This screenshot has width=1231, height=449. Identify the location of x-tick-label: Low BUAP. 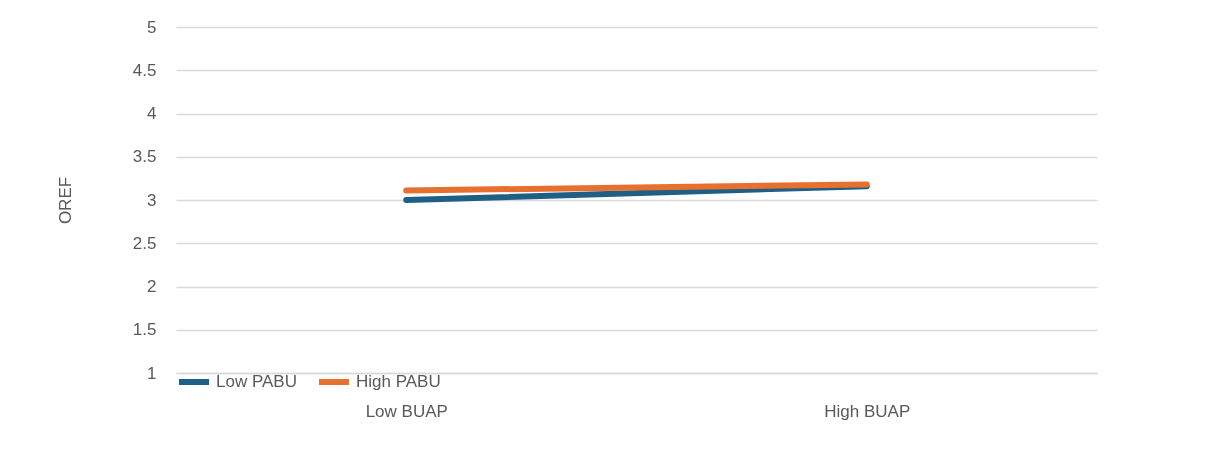
(406, 411).